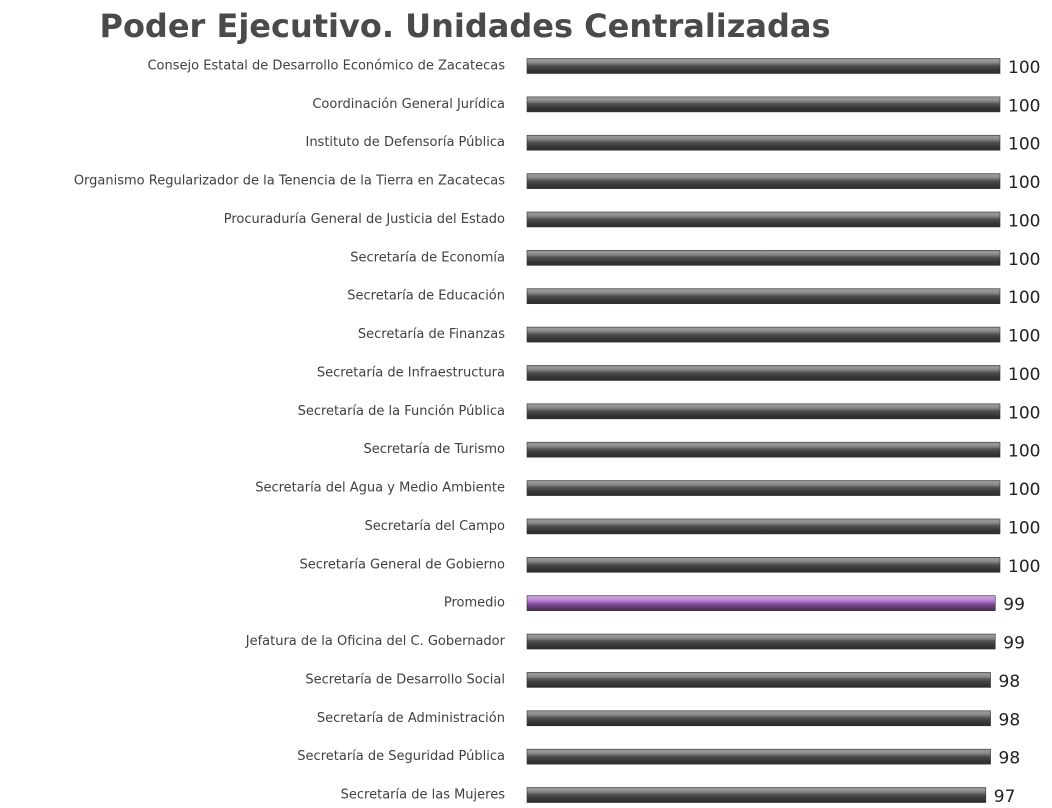  Describe the element at coordinates (411, 718) in the screenshot. I see `y-tick-label: Secretaría de Administración` at that location.